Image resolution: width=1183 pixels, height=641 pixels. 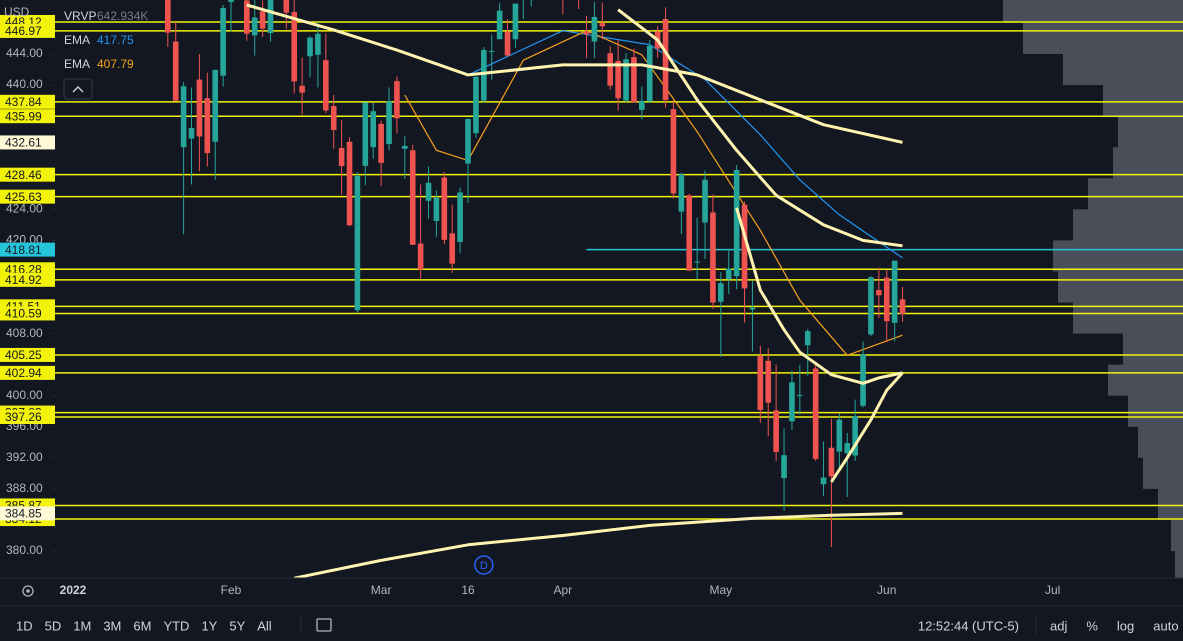 What do you see at coordinates (23, 143) in the screenshot?
I see `price-label: 432.61` at bounding box center [23, 143].